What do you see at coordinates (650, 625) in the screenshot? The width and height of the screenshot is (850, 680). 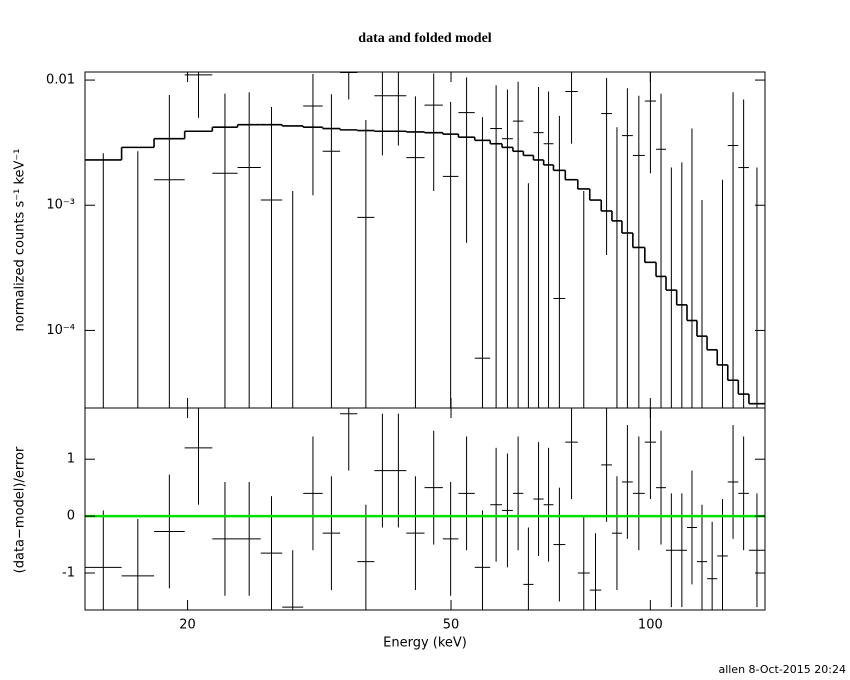 I see `x-tick-label: 100` at bounding box center [650, 625].